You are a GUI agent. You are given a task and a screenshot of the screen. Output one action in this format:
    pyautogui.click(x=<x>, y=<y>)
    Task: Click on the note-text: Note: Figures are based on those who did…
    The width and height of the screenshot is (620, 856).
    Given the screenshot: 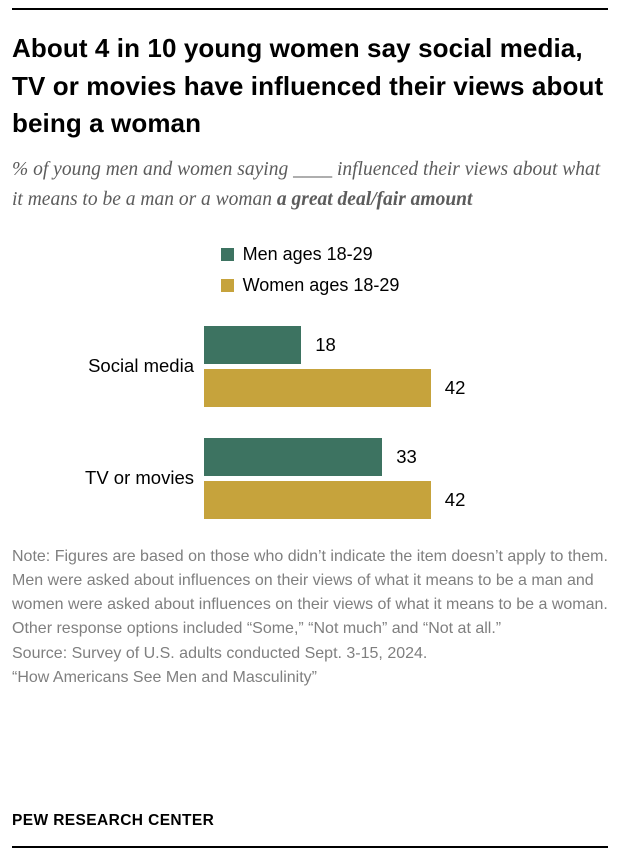 What is the action you would take?
    pyautogui.click(x=310, y=592)
    